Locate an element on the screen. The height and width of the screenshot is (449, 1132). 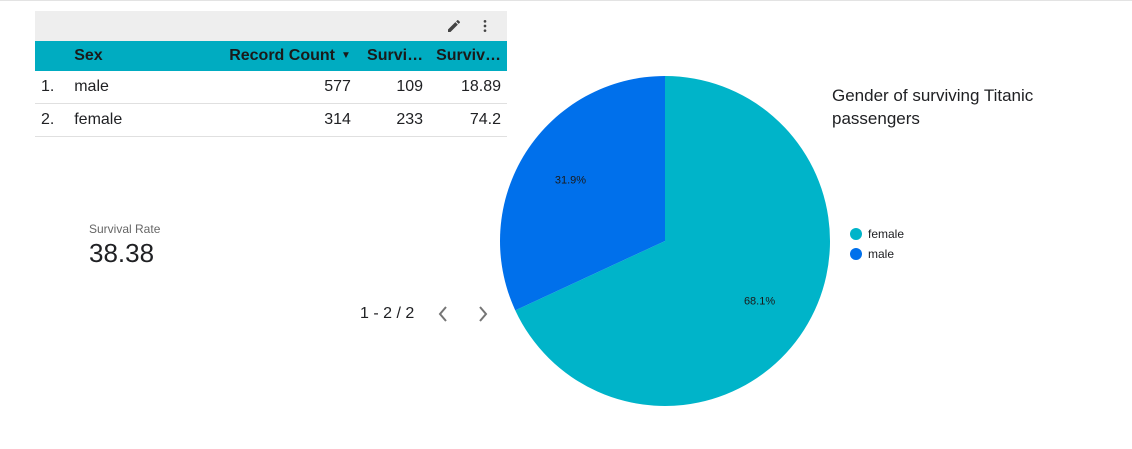
pagination-label: 1 - 2 / 2 is located at coordinates (387, 313).